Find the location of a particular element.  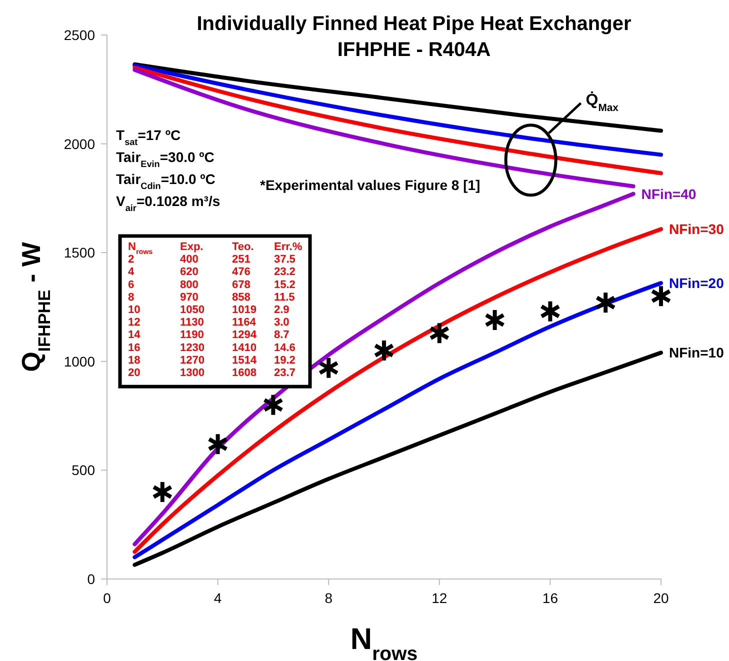

annotation: Tair$_{Evin}$=30.0 ºC is located at coordinates (165, 159).